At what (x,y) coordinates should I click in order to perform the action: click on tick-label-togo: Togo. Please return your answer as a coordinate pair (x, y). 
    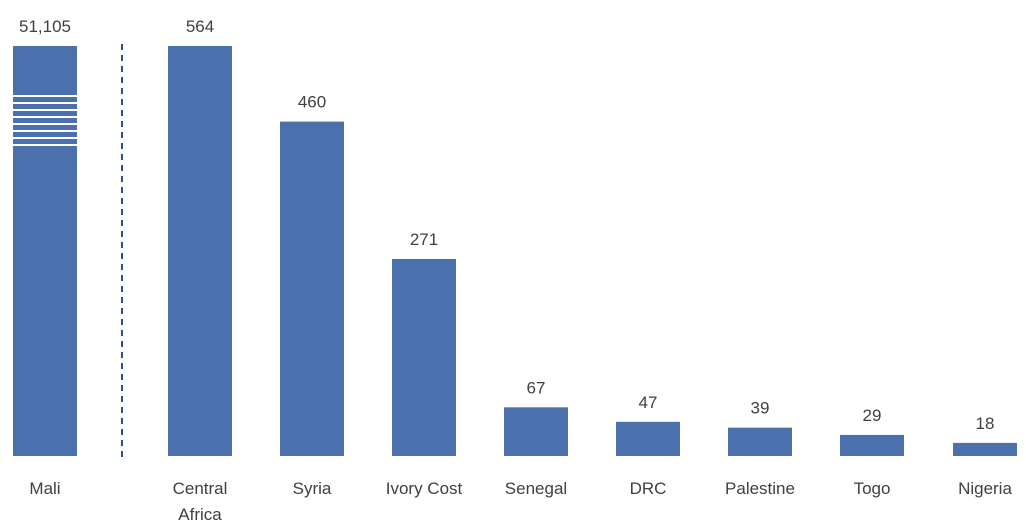
    Looking at the image, I should click on (872, 488).